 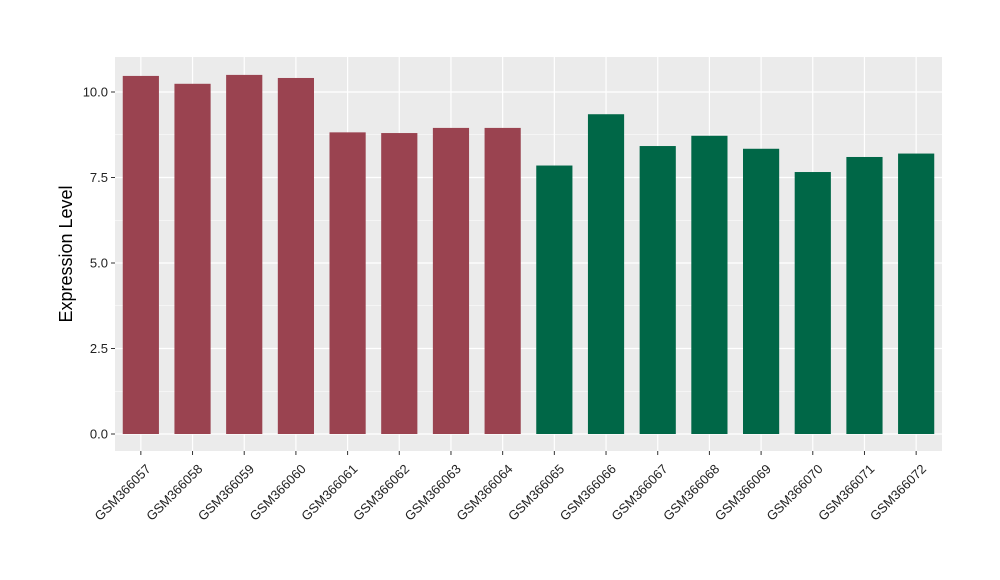 I want to click on bar-GSM366071, so click(x=864, y=295).